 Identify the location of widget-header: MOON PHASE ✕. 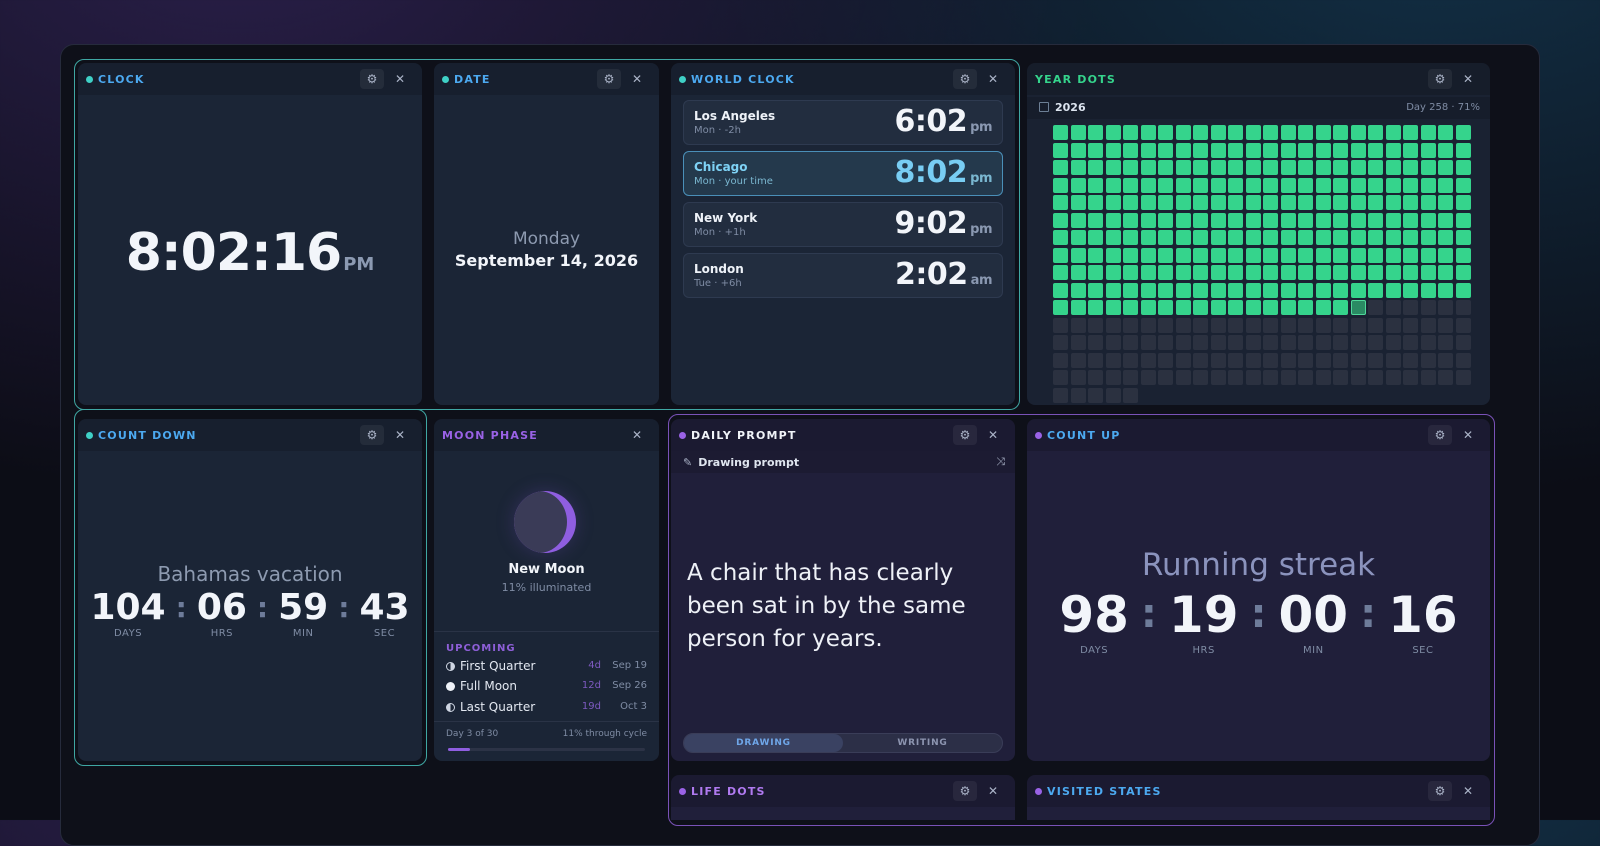
(546, 435).